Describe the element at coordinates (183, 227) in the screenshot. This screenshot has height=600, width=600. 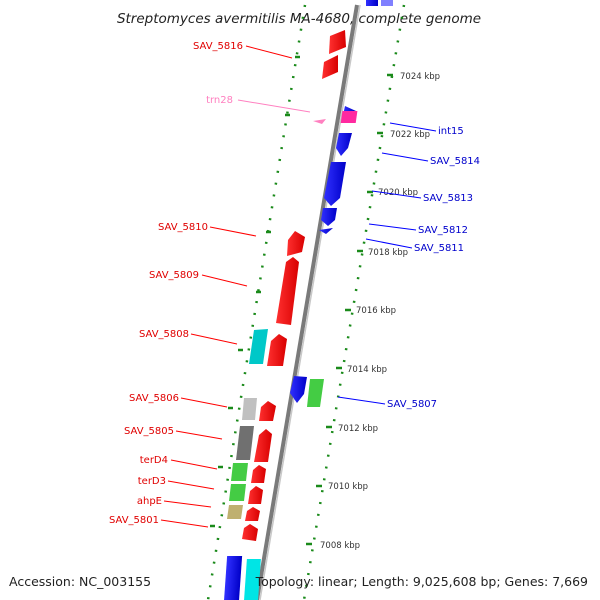
I see `gene-label-sav5810: SAV_5810` at that location.